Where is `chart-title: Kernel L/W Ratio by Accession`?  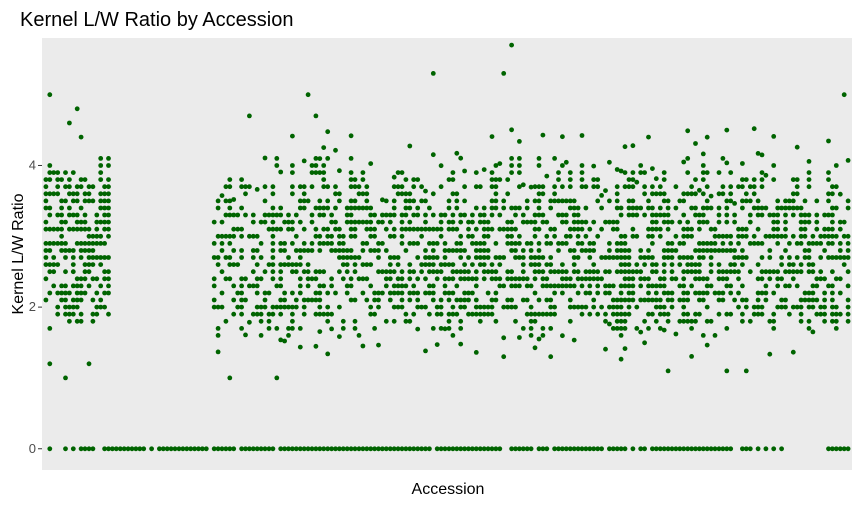 chart-title: Kernel L/W Ratio by Accession is located at coordinates (156, 20).